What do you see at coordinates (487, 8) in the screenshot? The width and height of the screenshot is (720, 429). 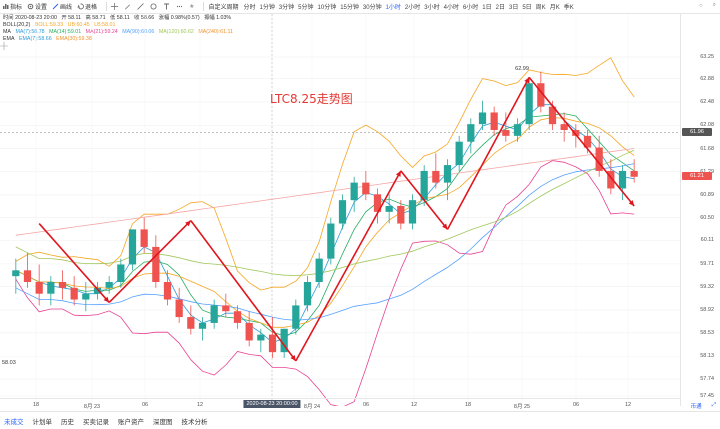 I see `interval-12: 1日` at bounding box center [487, 8].